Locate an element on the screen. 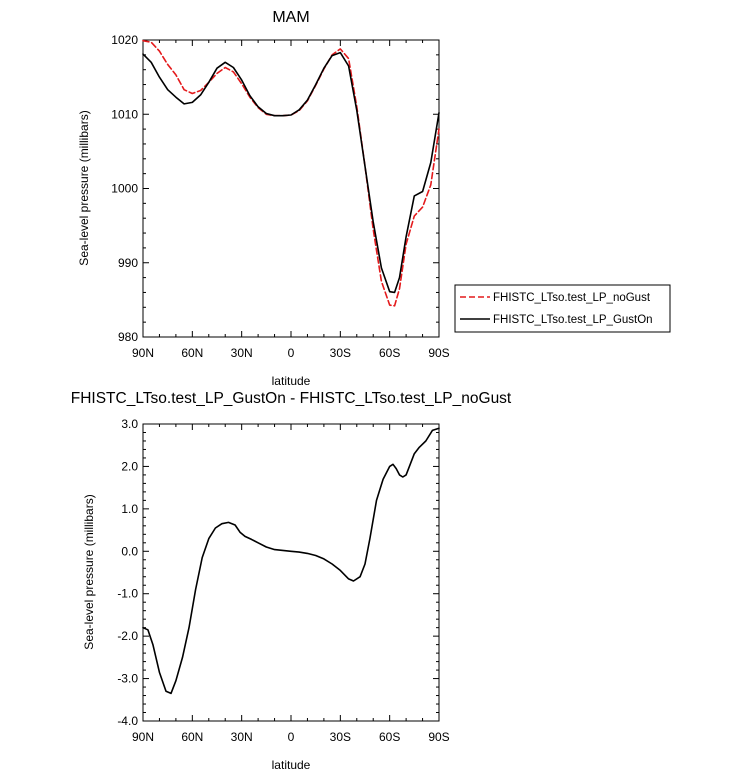 Image resolution: width=732 pixels, height=775 pixels. top-y-tick-label: 980 is located at coordinates (128, 337).